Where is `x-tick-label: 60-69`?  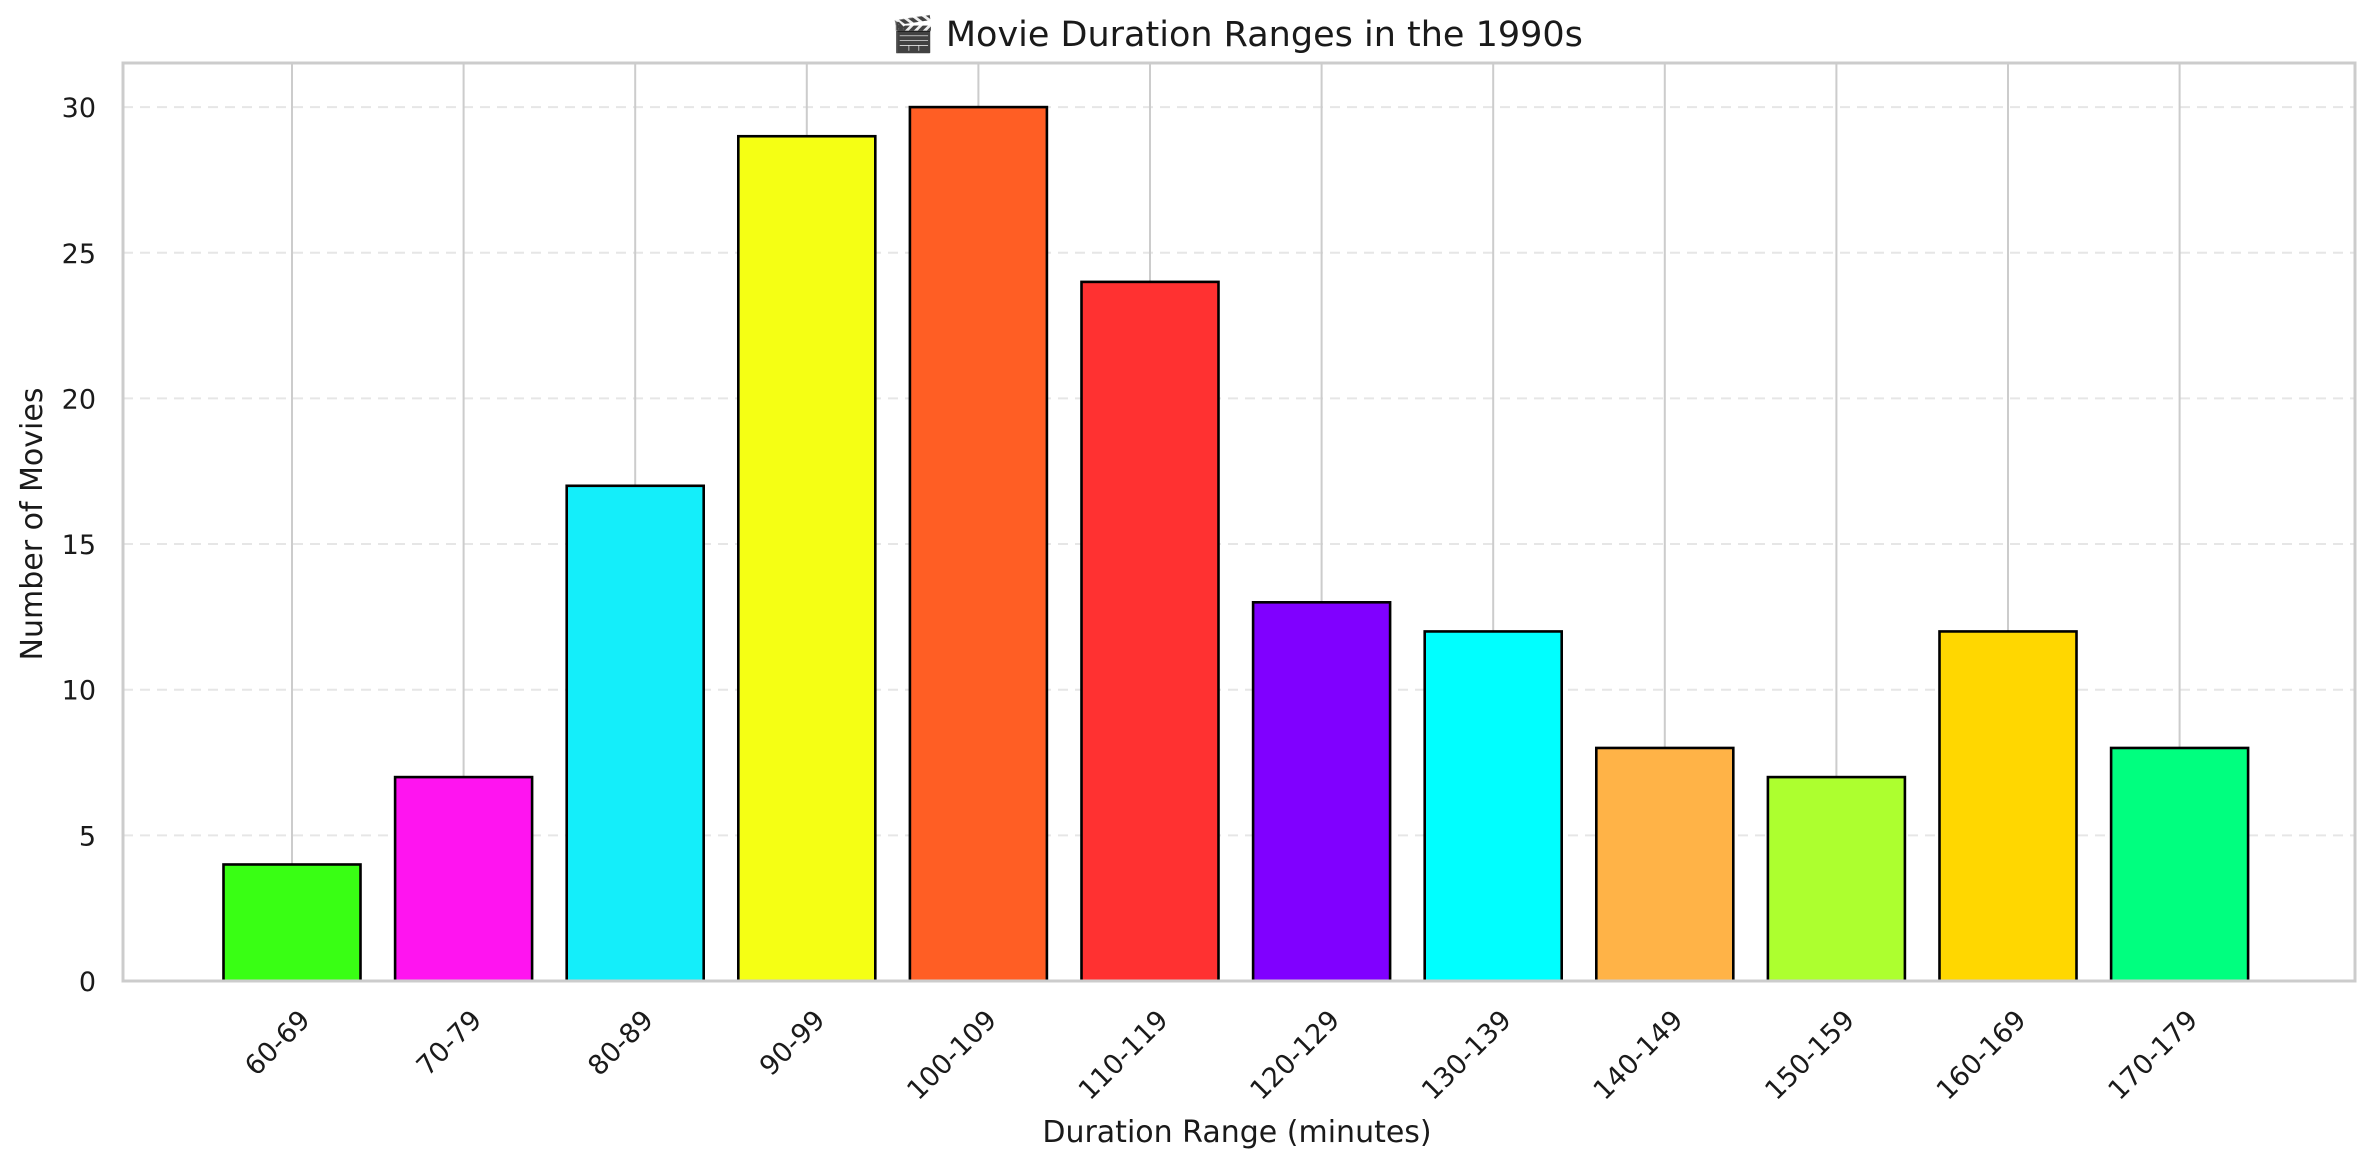 x-tick-label: 60-69 is located at coordinates (277, 1043).